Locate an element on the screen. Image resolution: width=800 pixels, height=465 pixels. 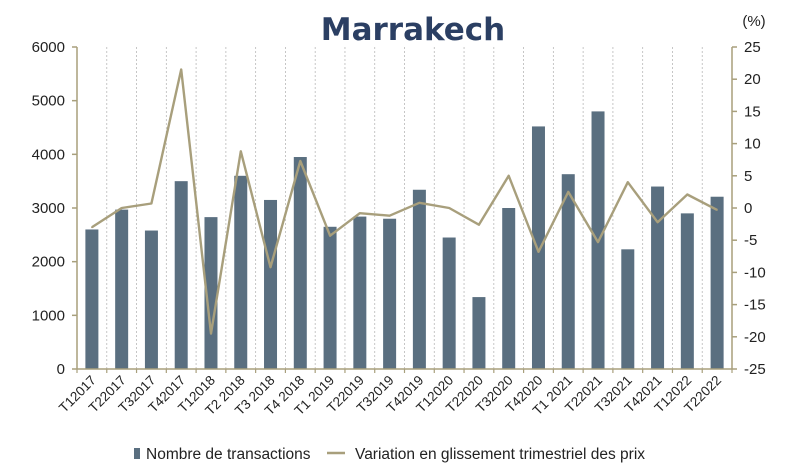
right-tick-label: -10 is located at coordinates (755, 272).